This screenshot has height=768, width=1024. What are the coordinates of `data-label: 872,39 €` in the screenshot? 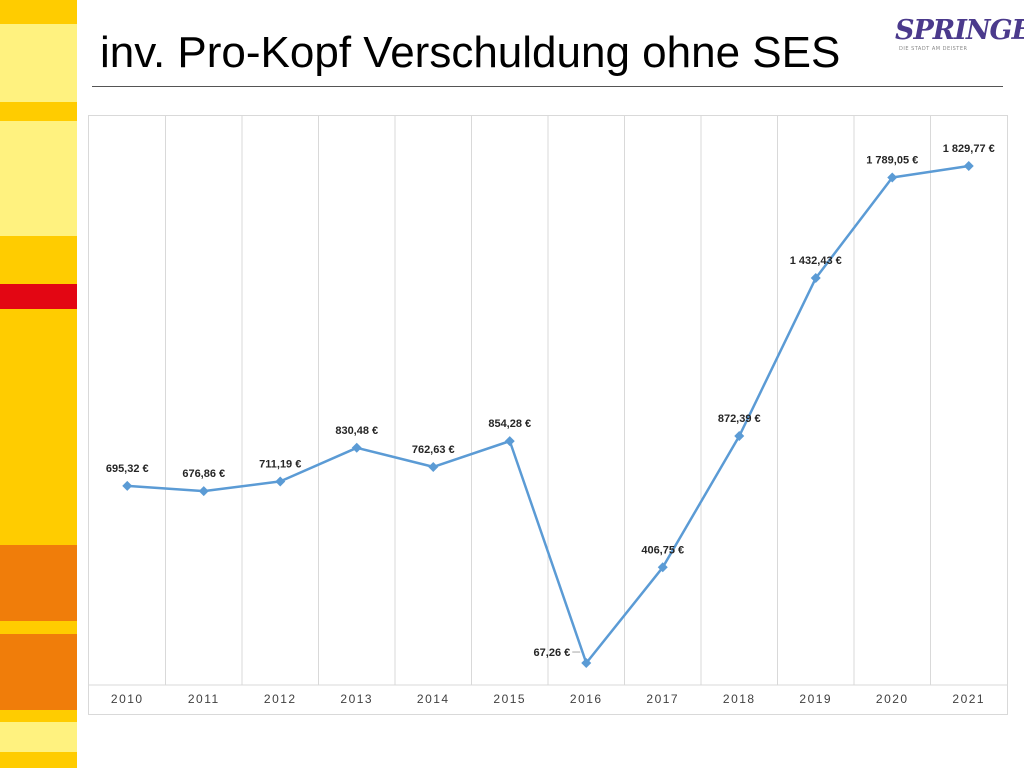 It's located at (739, 419).